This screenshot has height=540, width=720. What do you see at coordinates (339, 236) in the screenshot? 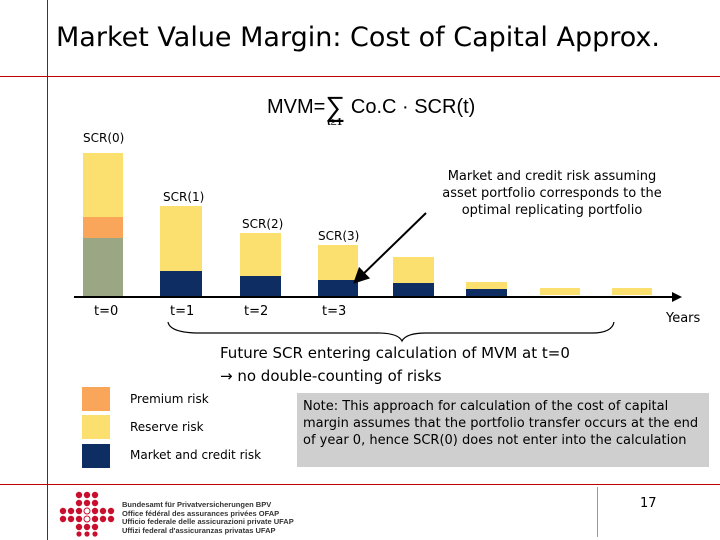
I see `bar-label-scr3: SCR(3)` at bounding box center [339, 236].